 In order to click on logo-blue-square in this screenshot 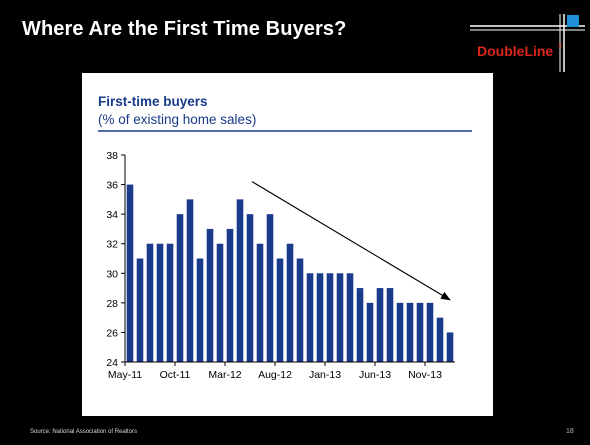, I will do `click(573, 21)`.